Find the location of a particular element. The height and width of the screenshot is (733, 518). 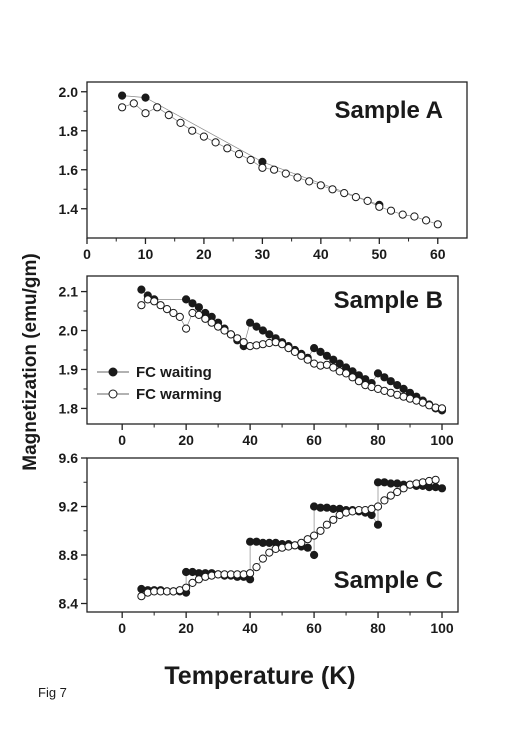

y-axis-title: Magnetization (emu/gm) is located at coordinates (30, 361).